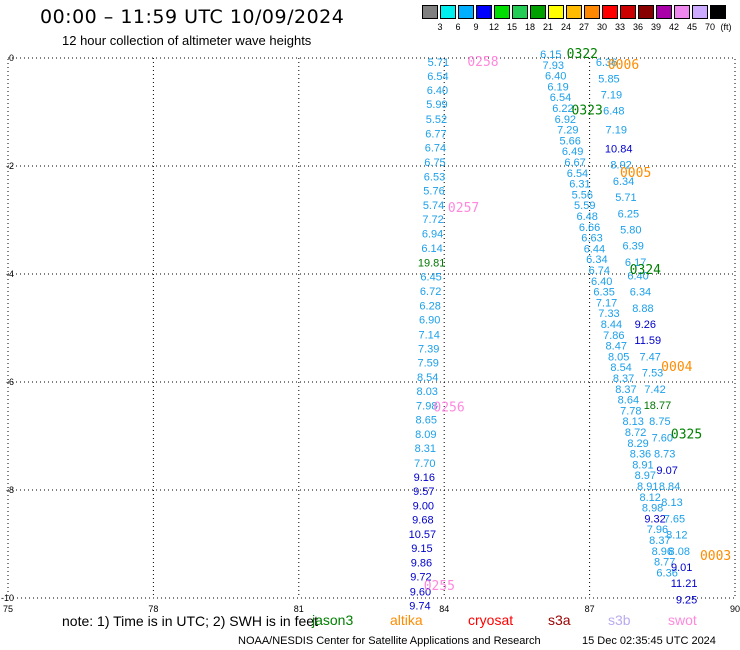 Image resolution: width=740 pixels, height=650 pixels. I want to click on color-scale-label: 30, so click(601, 27).